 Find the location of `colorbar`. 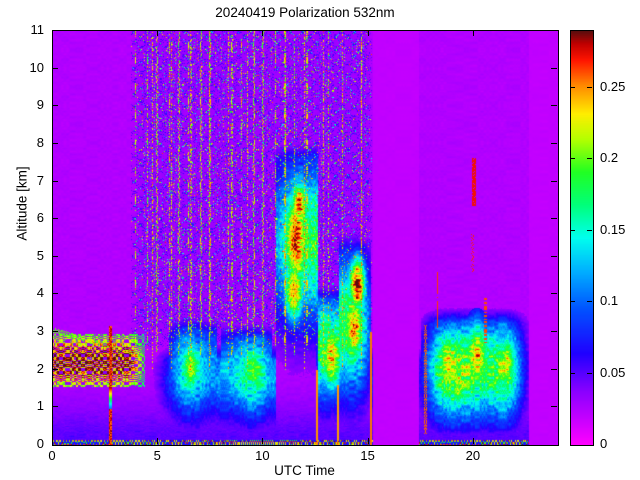

colorbar is located at coordinates (582, 238).